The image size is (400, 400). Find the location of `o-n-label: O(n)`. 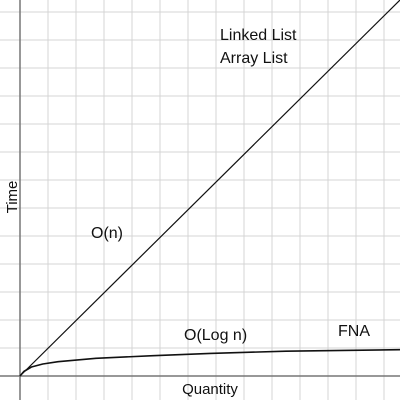

o-n-label: O(n) is located at coordinates (107, 233).